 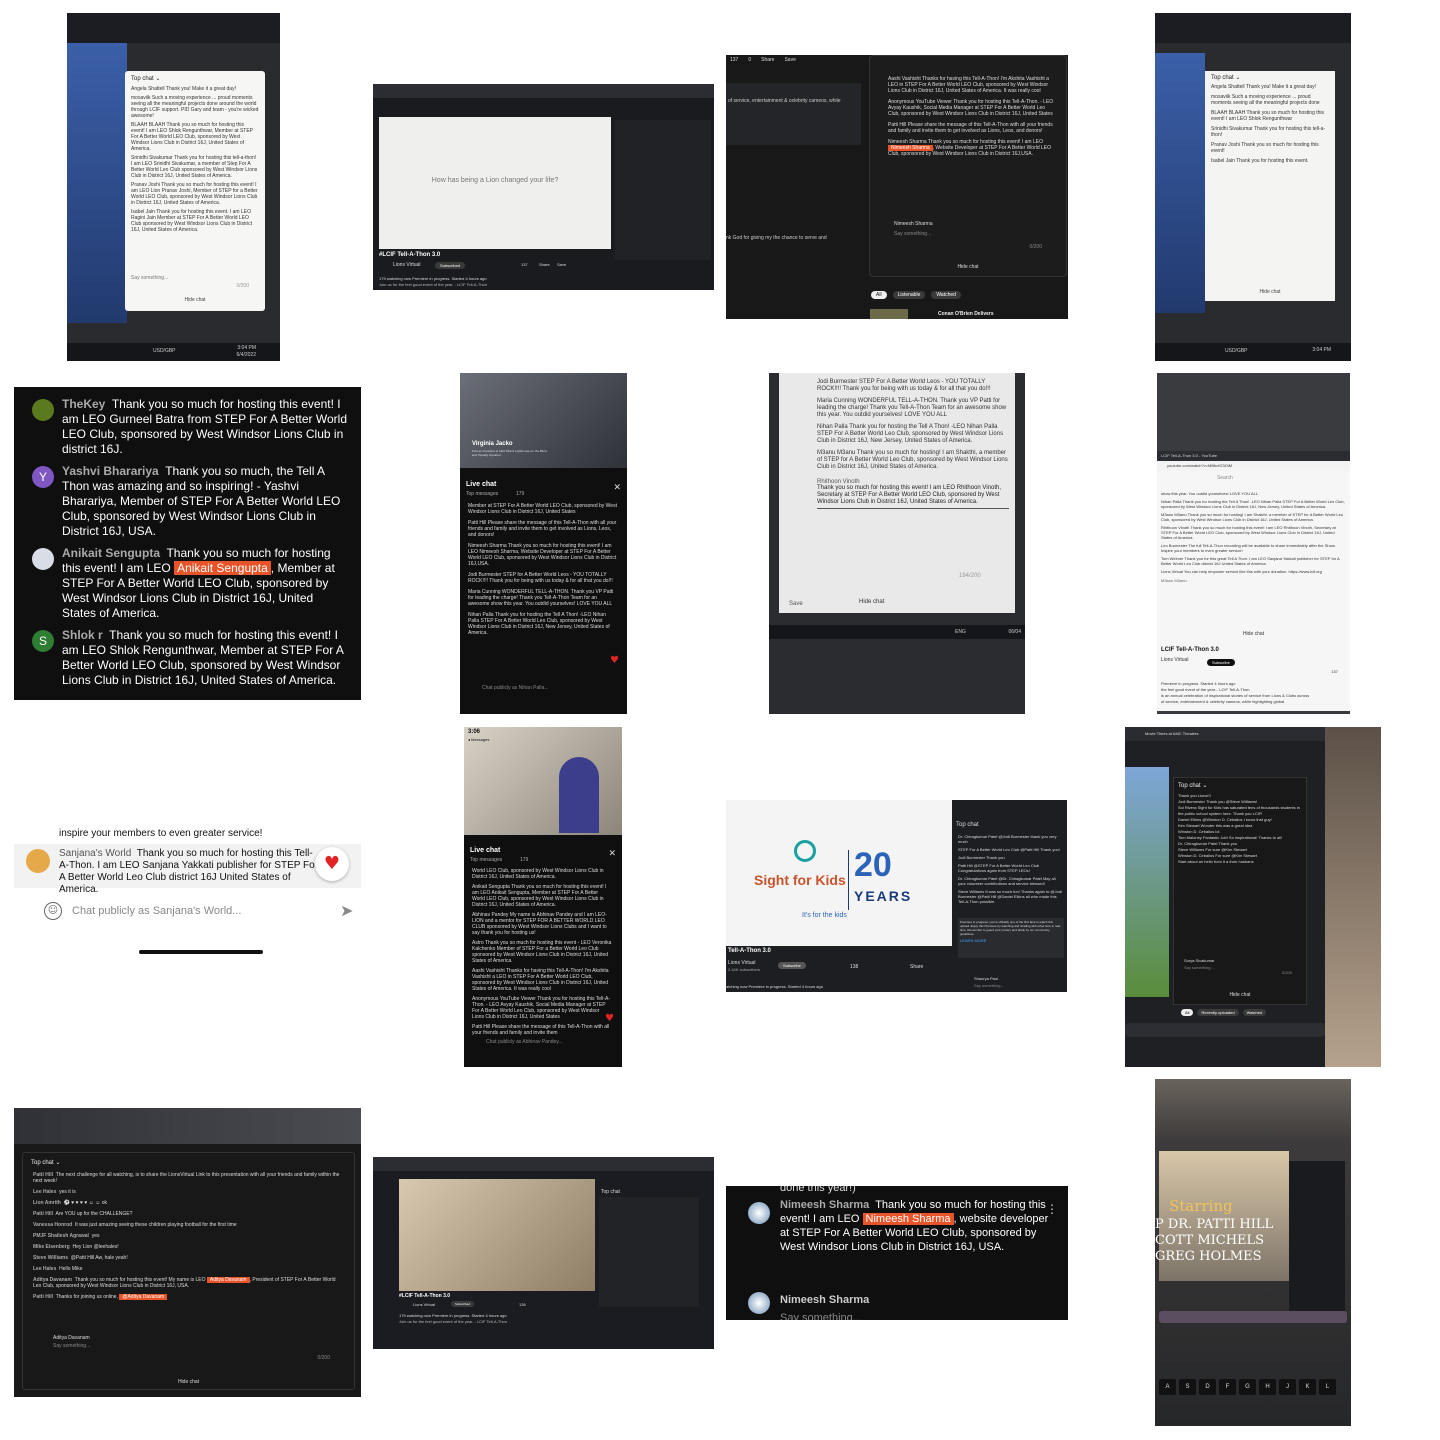 What do you see at coordinates (53, 1225) in the screenshot?
I see `author-name: Vanessa Honrod` at bounding box center [53, 1225].